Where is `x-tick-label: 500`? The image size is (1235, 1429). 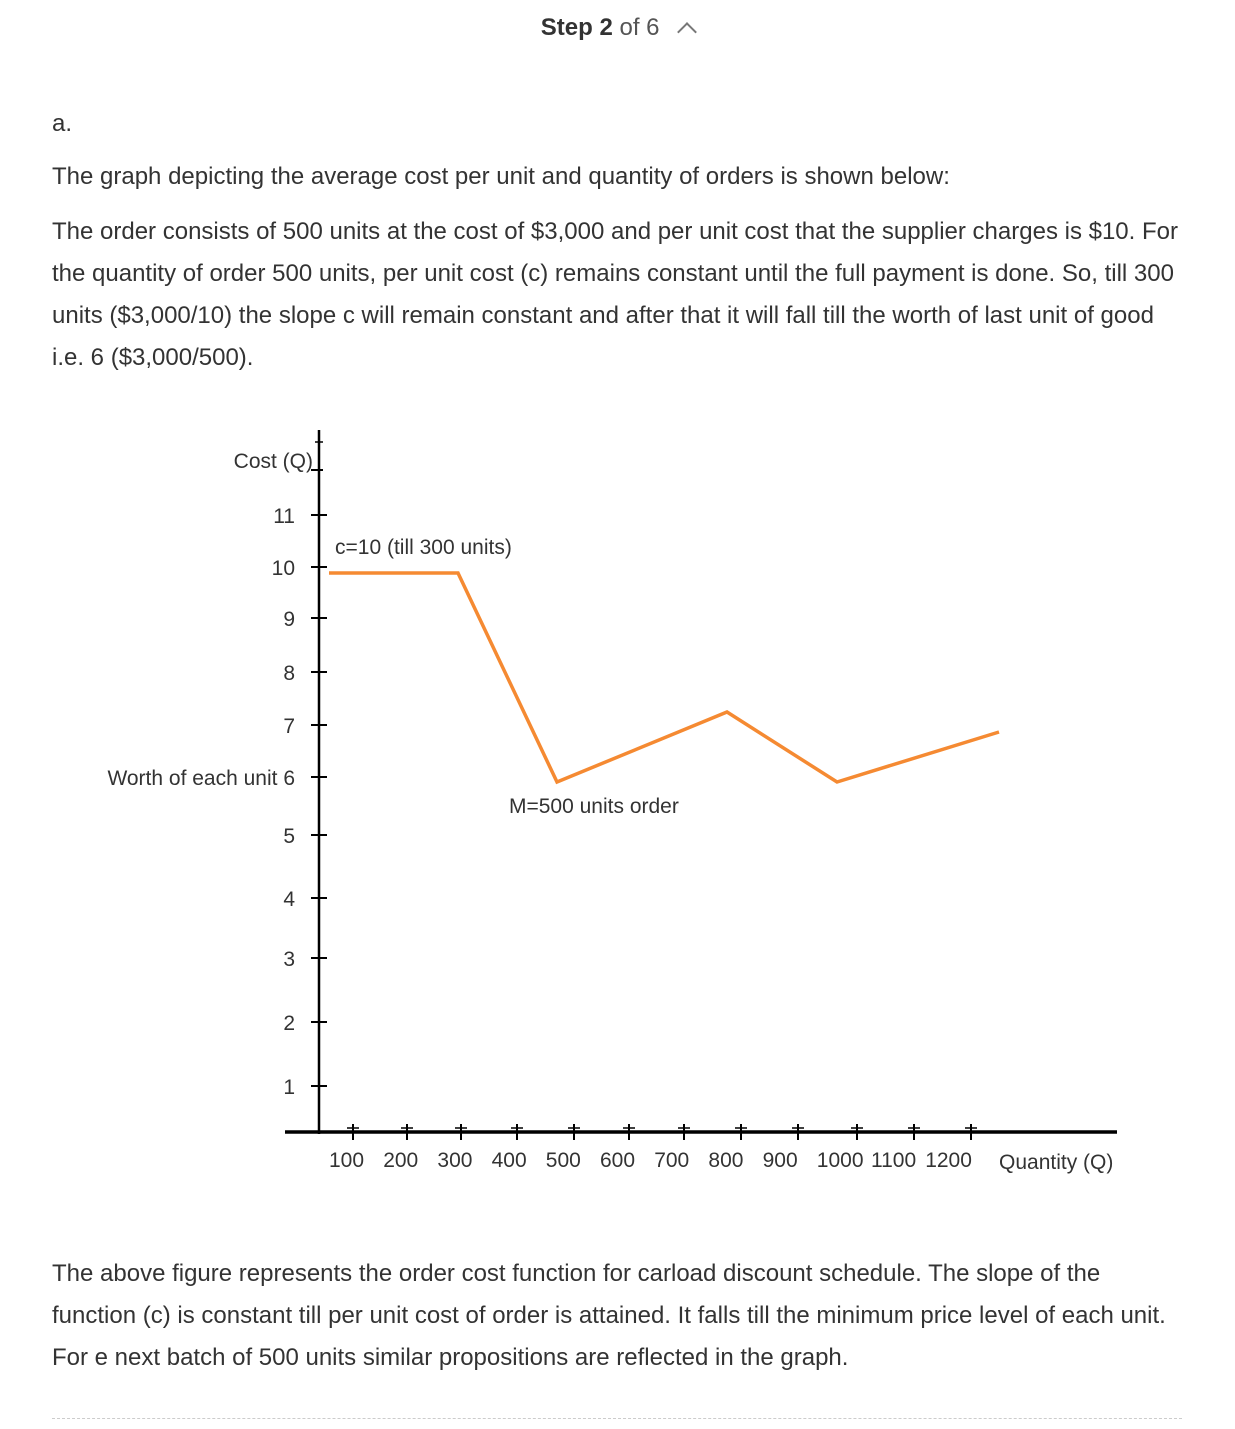
x-tick-label: 500 is located at coordinates (563, 1160).